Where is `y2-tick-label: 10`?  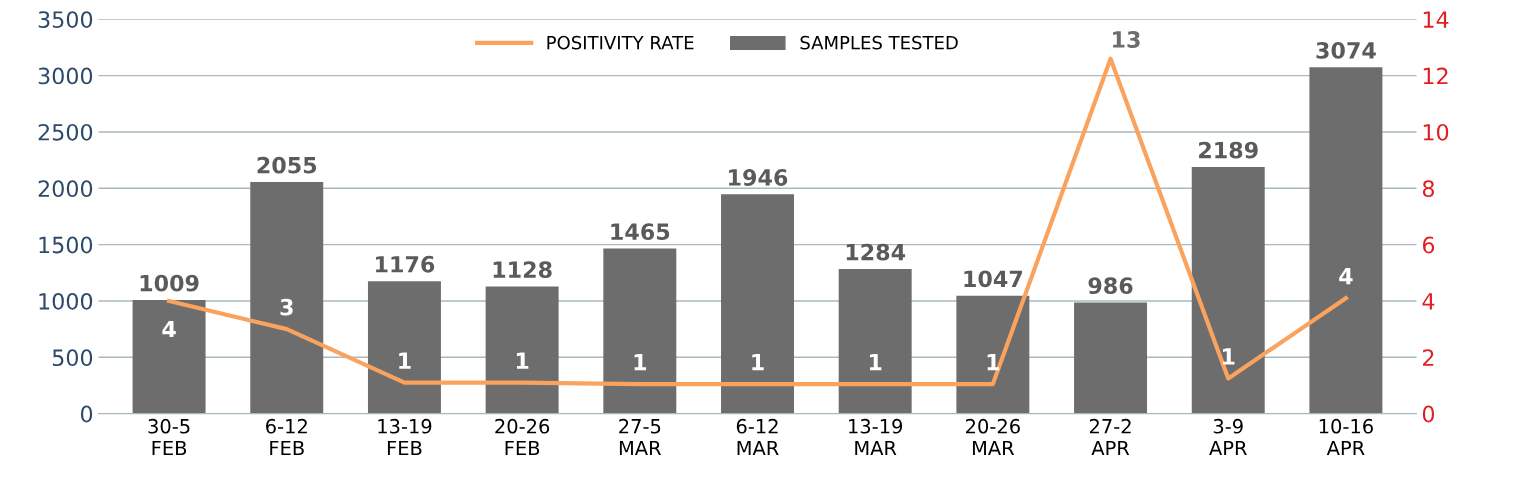
y2-tick-label: 10 is located at coordinates (1436, 132).